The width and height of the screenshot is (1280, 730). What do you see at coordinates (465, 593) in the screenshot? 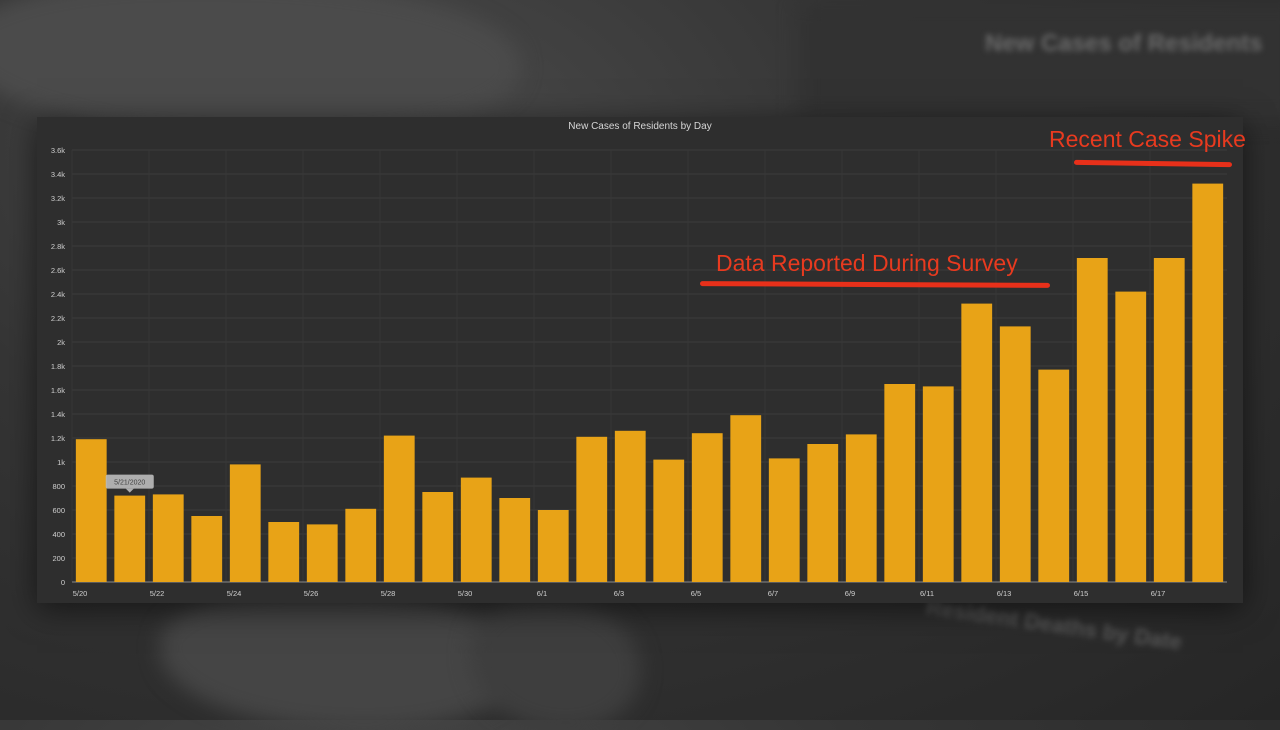
I see `x-tick-label: 5/30` at bounding box center [465, 593].